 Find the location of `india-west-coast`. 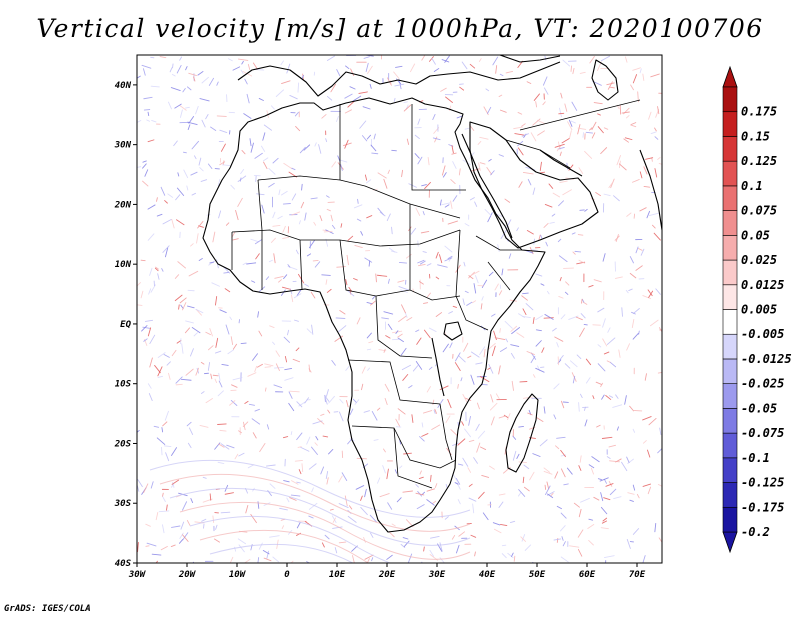

india-west-coast is located at coordinates (650, 190).